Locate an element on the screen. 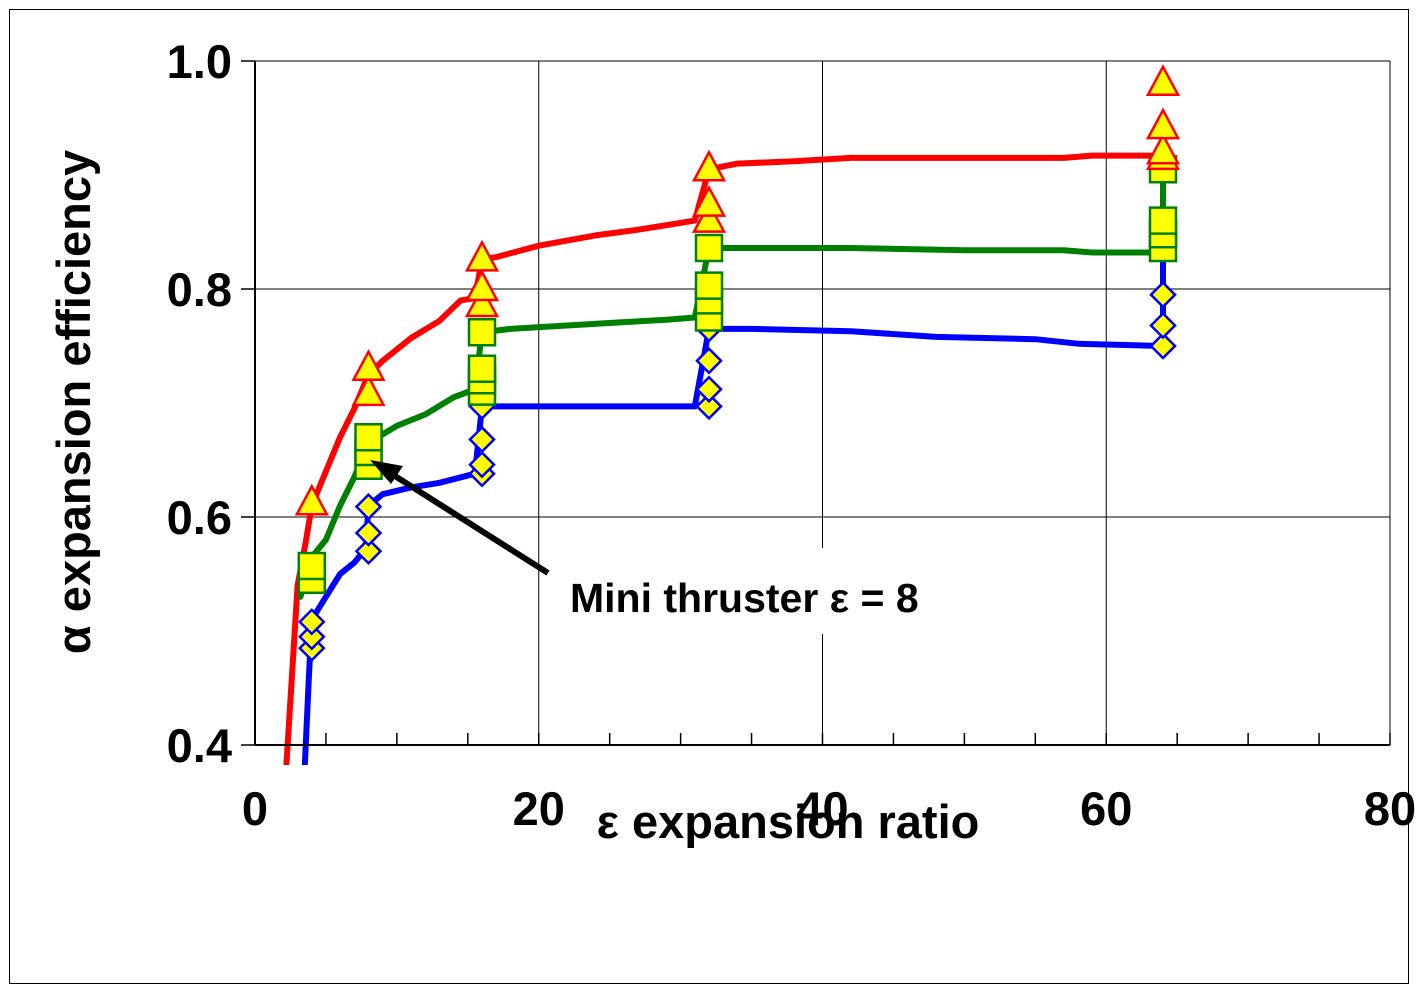 The height and width of the screenshot is (992, 1418). x-tick-label: 80 is located at coordinates (1390, 808).